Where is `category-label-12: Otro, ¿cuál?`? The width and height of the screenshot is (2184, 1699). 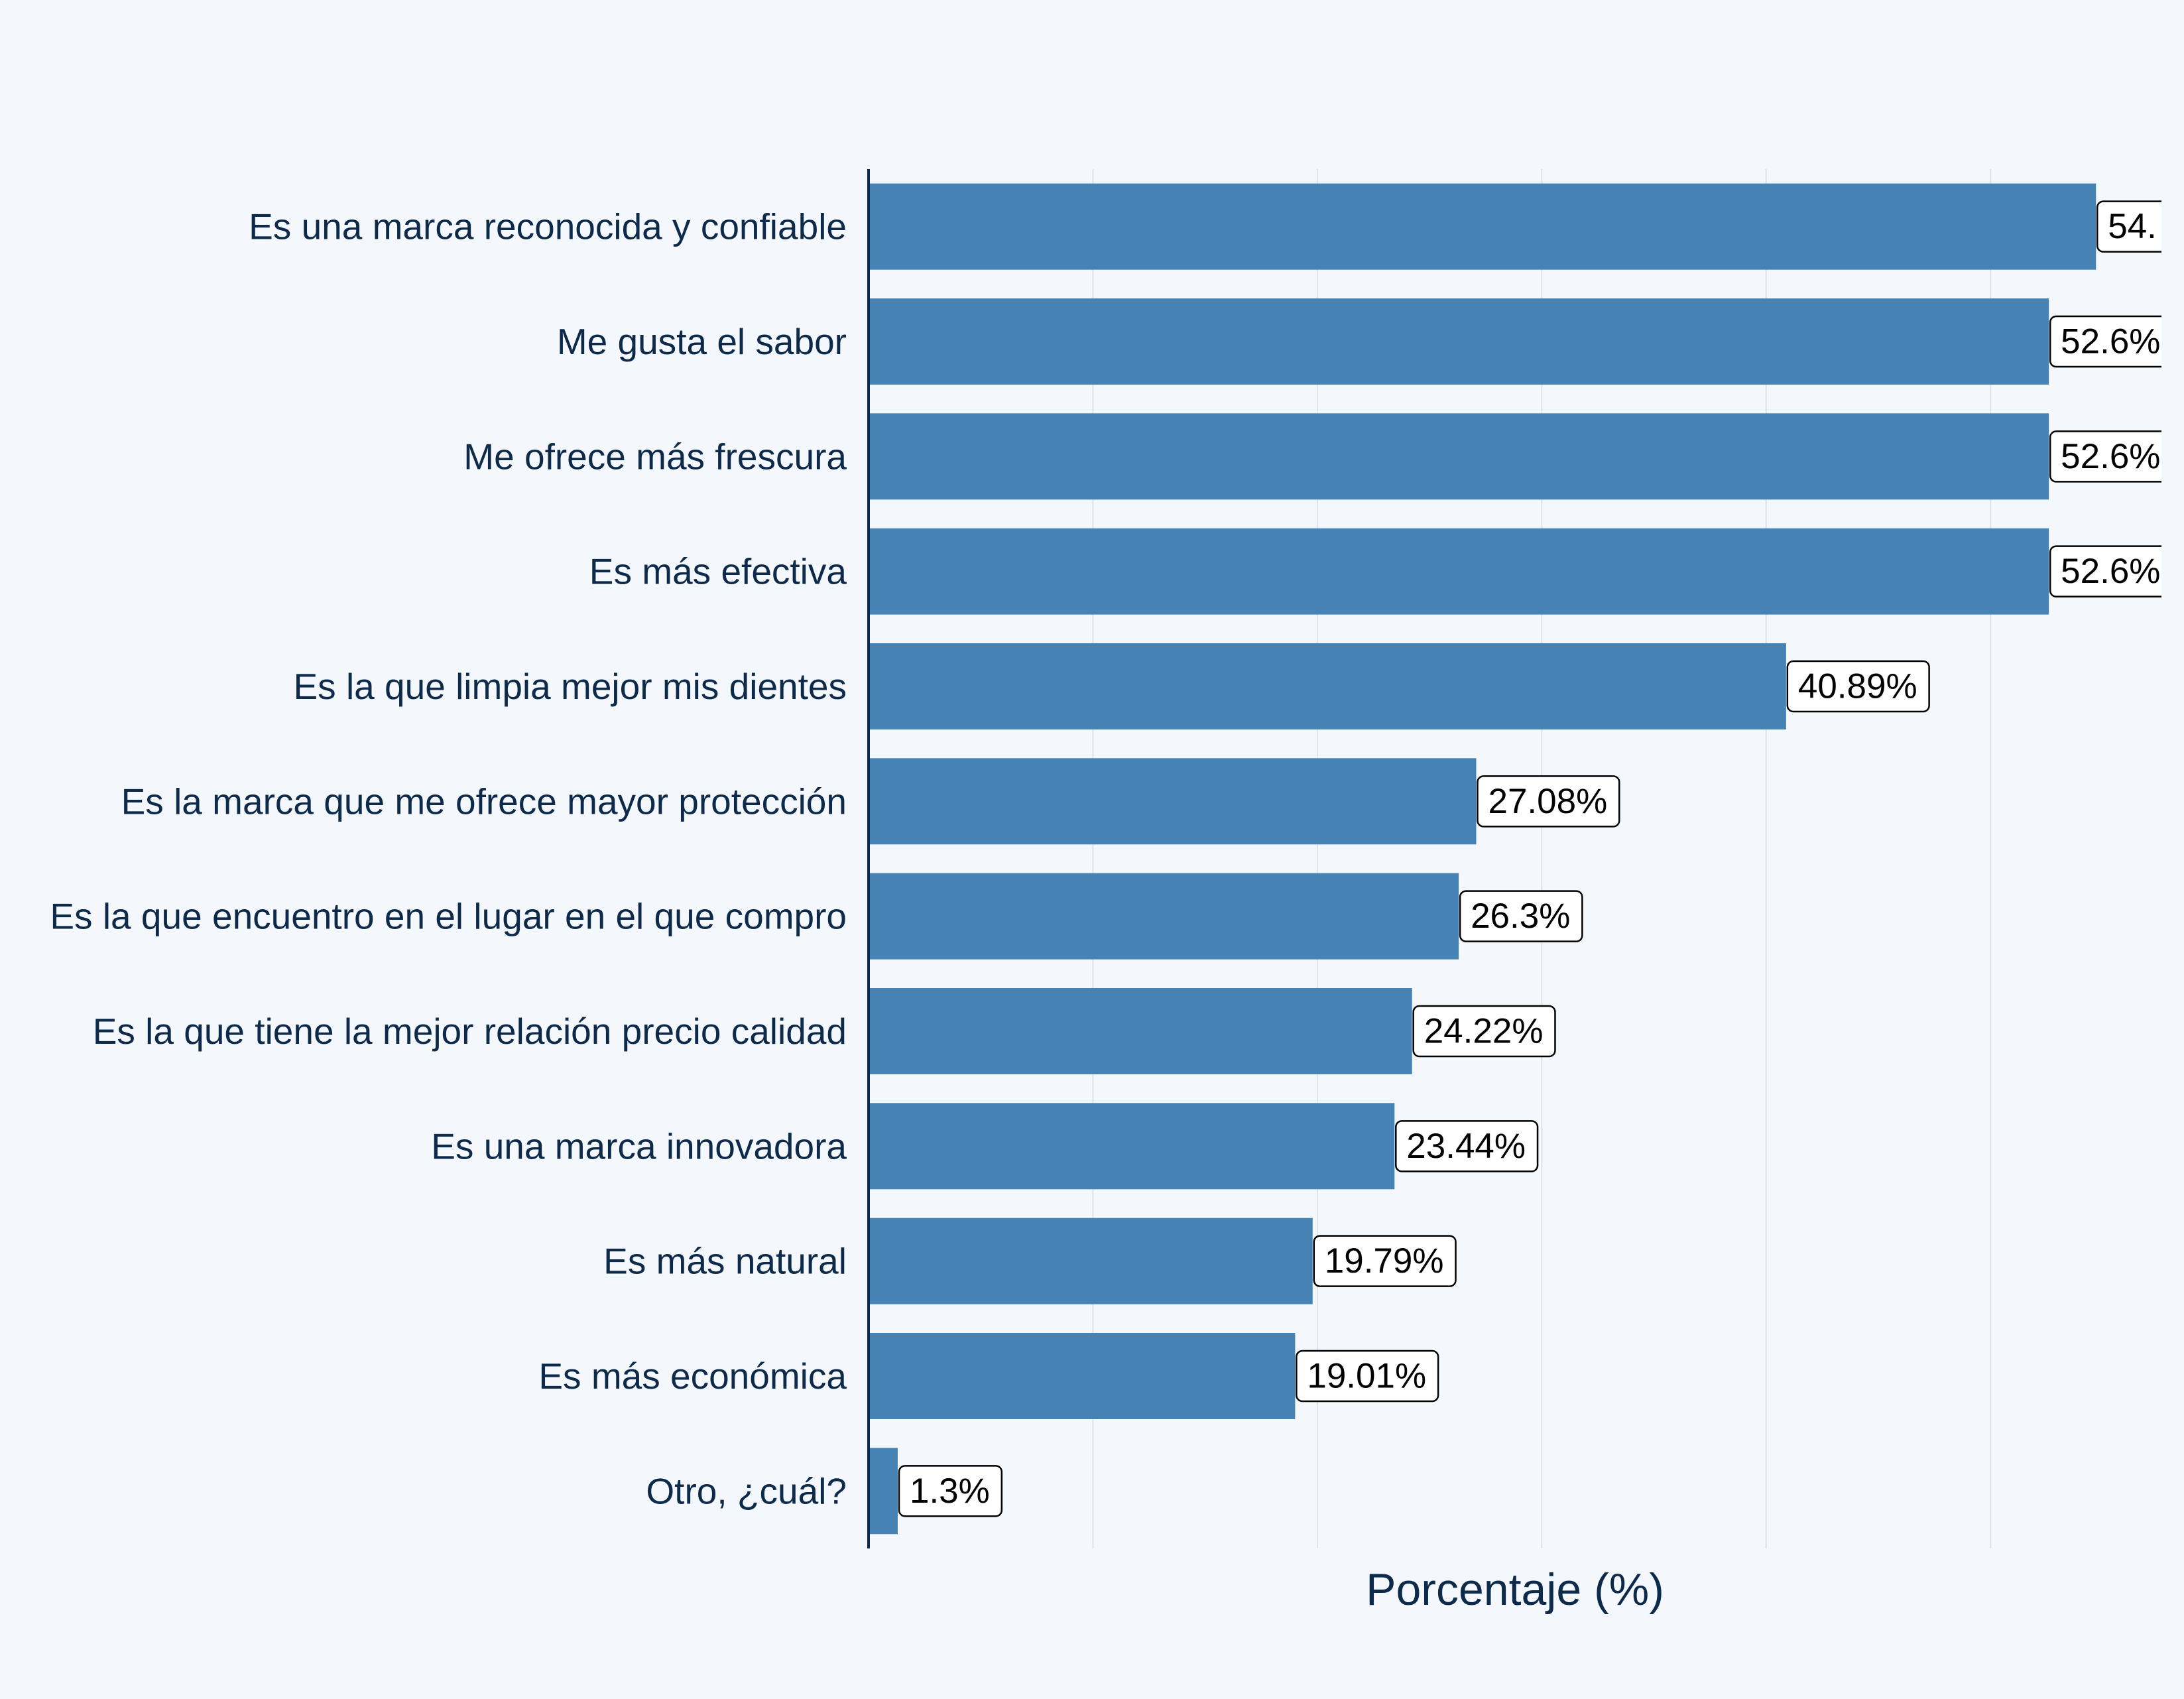
category-label-12: Otro, ¿cuál? is located at coordinates (746, 1490).